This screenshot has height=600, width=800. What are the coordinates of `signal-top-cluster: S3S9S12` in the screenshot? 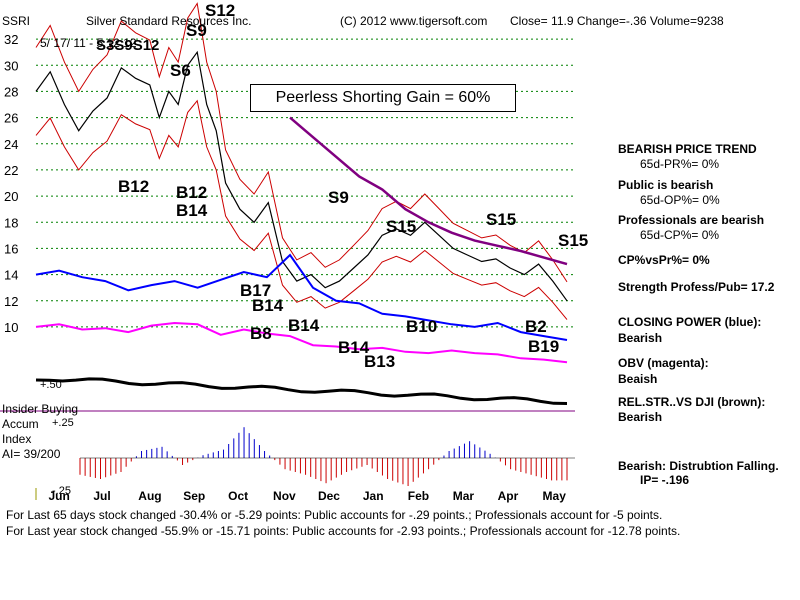 It's located at (127, 45).